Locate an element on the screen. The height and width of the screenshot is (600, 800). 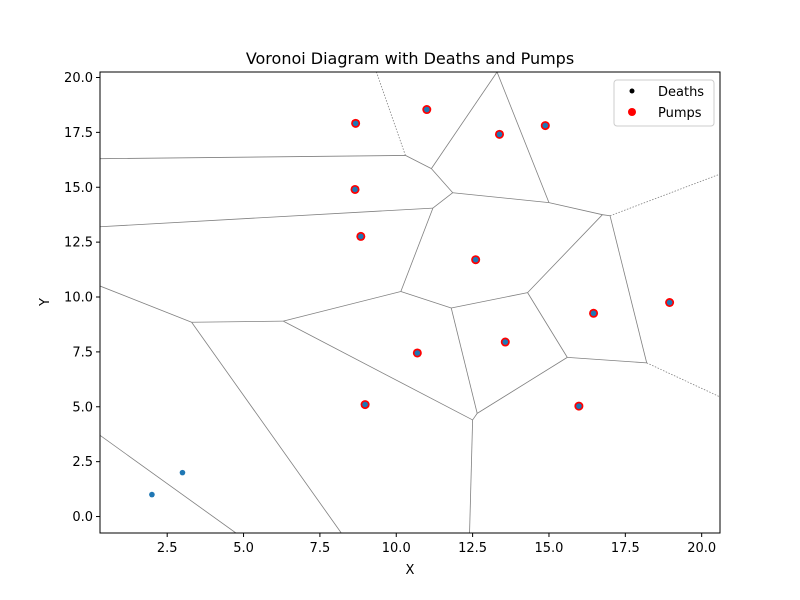
chart-title: Voronoi Diagram with Deaths and Pumps is located at coordinates (410, 58).